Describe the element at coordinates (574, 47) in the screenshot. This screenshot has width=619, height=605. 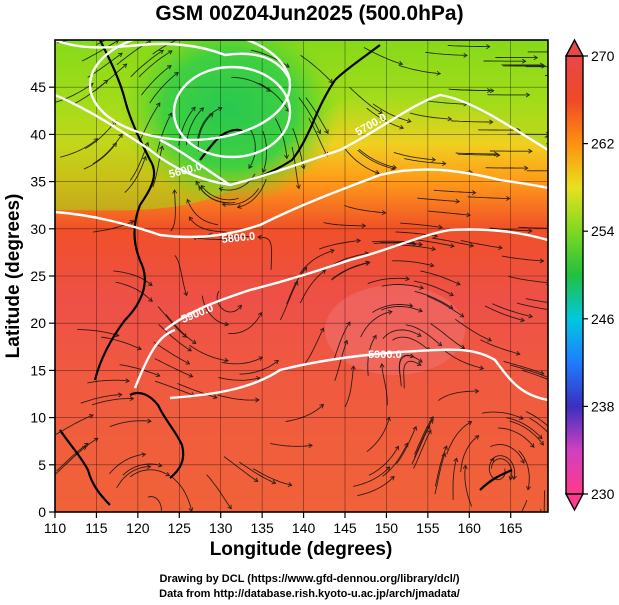
I see `colorbar-top-arrow` at that location.